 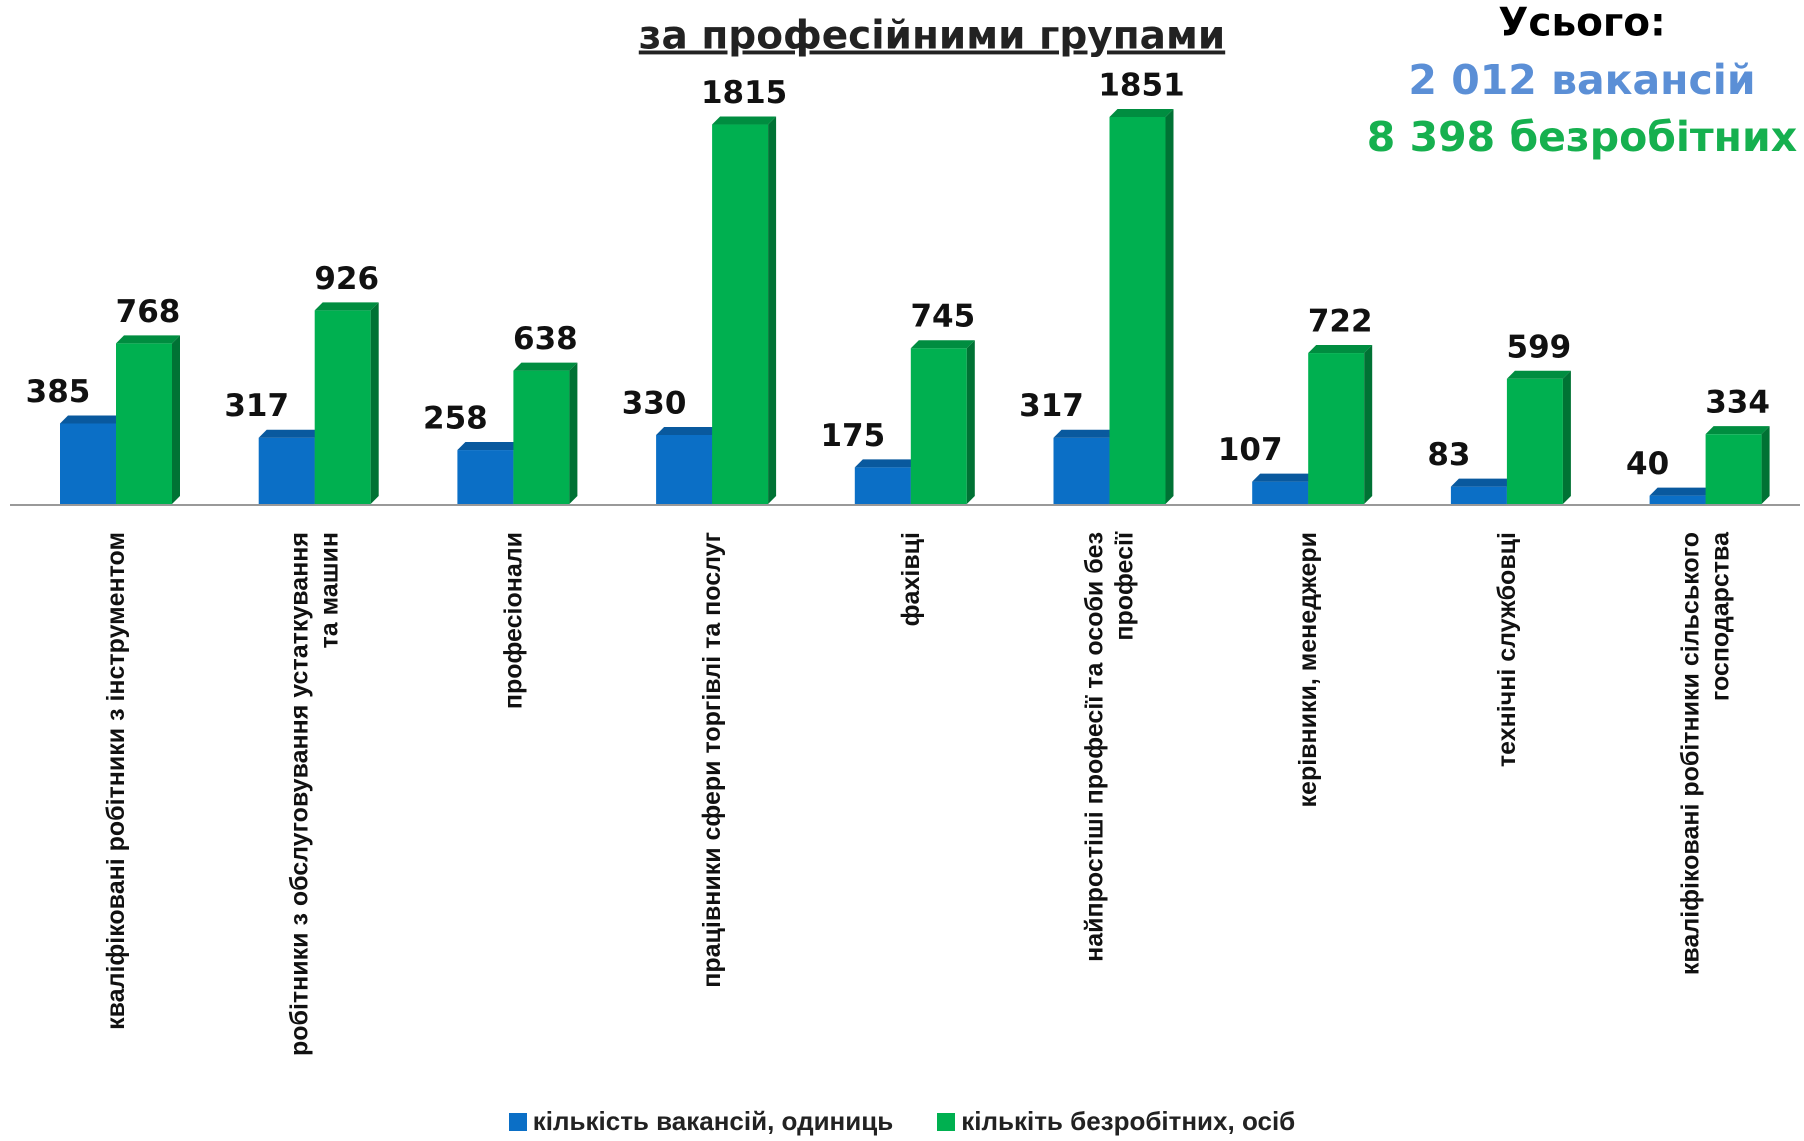 What do you see at coordinates (148, 312) in the screenshot?
I see `value-label: 768` at bounding box center [148, 312].